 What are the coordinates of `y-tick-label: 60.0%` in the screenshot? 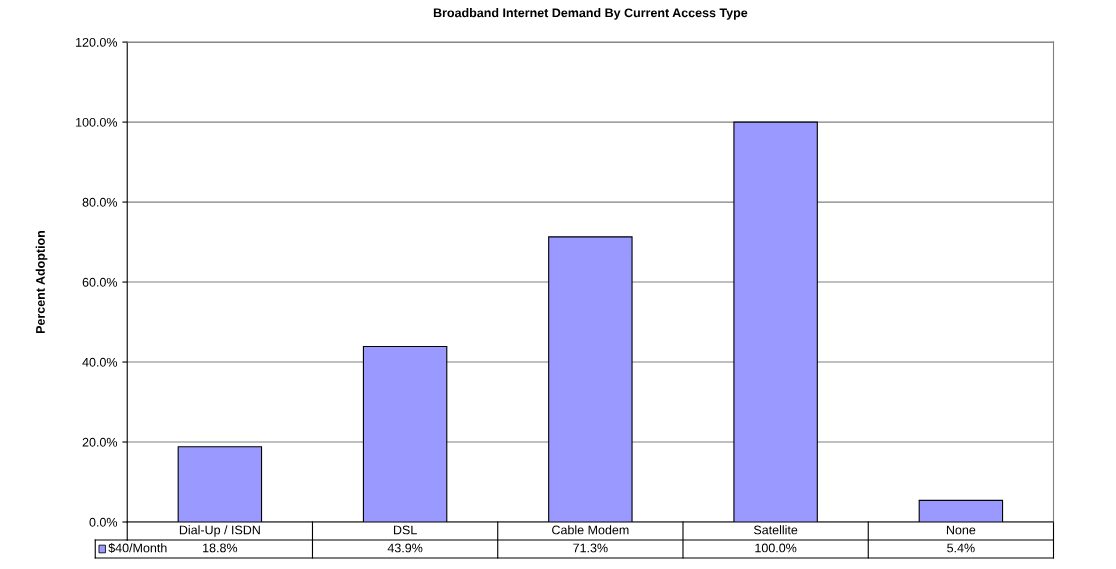 It's located at (100, 282).